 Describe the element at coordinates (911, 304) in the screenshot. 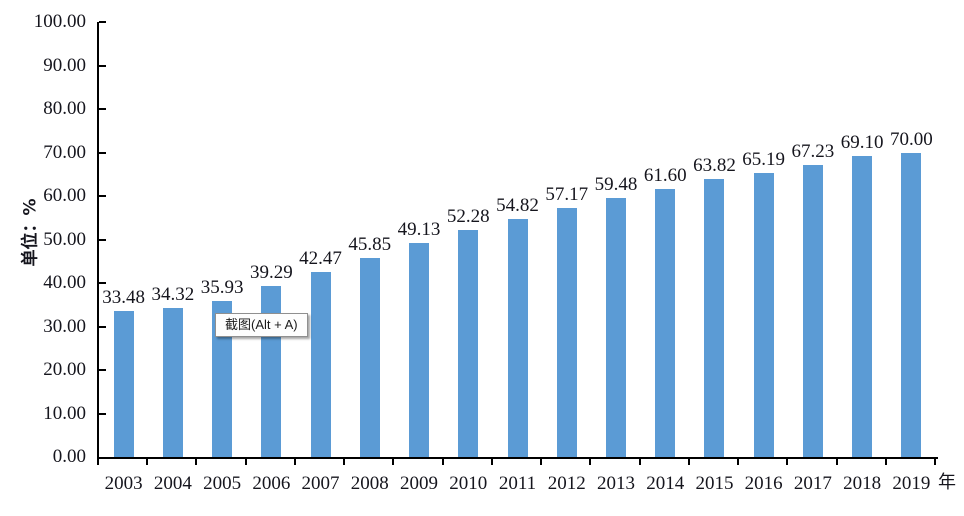

I see `bar-2019` at that location.